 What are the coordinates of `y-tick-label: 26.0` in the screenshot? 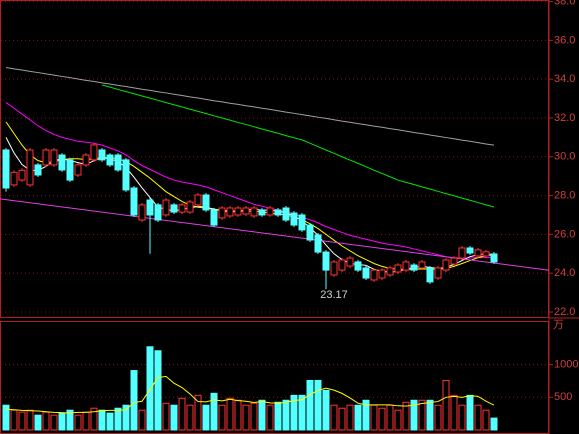 It's located at (564, 234).